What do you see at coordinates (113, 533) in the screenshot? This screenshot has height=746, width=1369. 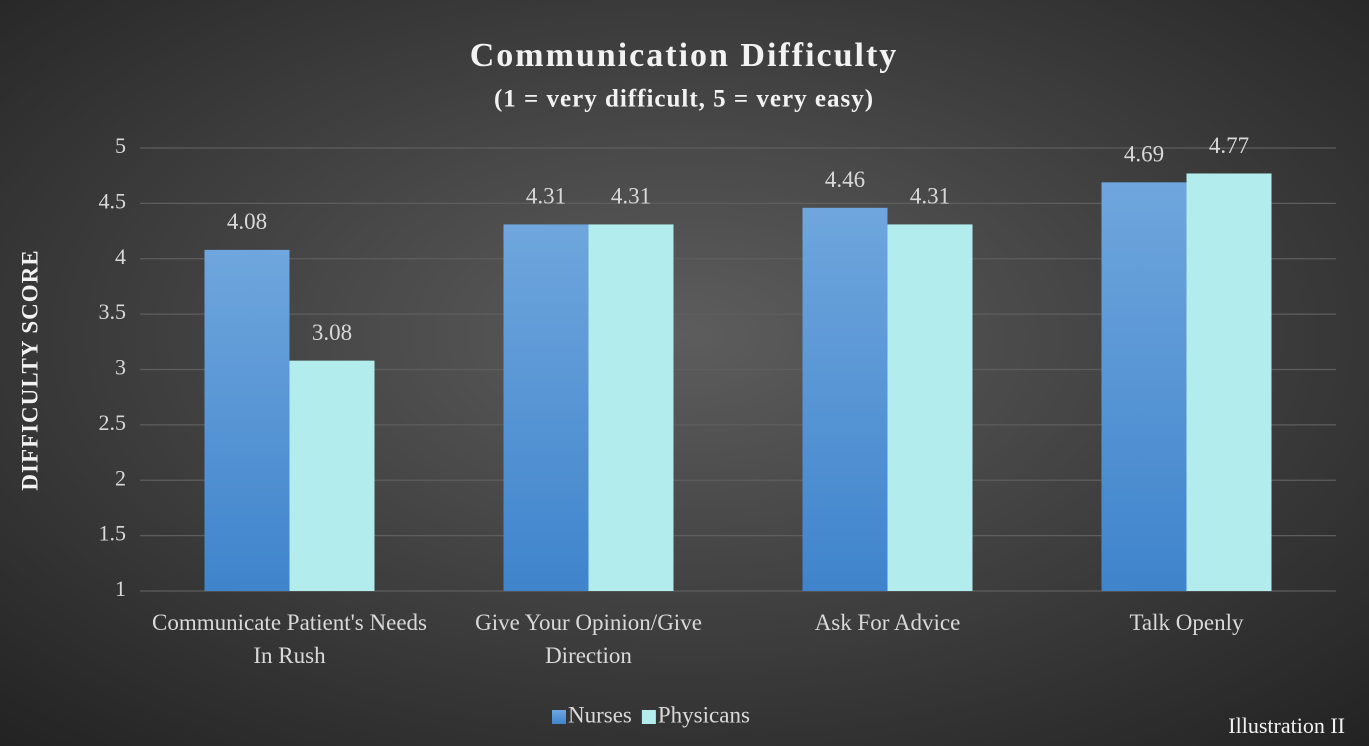 I see `y-tick-label: 1.5` at bounding box center [113, 533].